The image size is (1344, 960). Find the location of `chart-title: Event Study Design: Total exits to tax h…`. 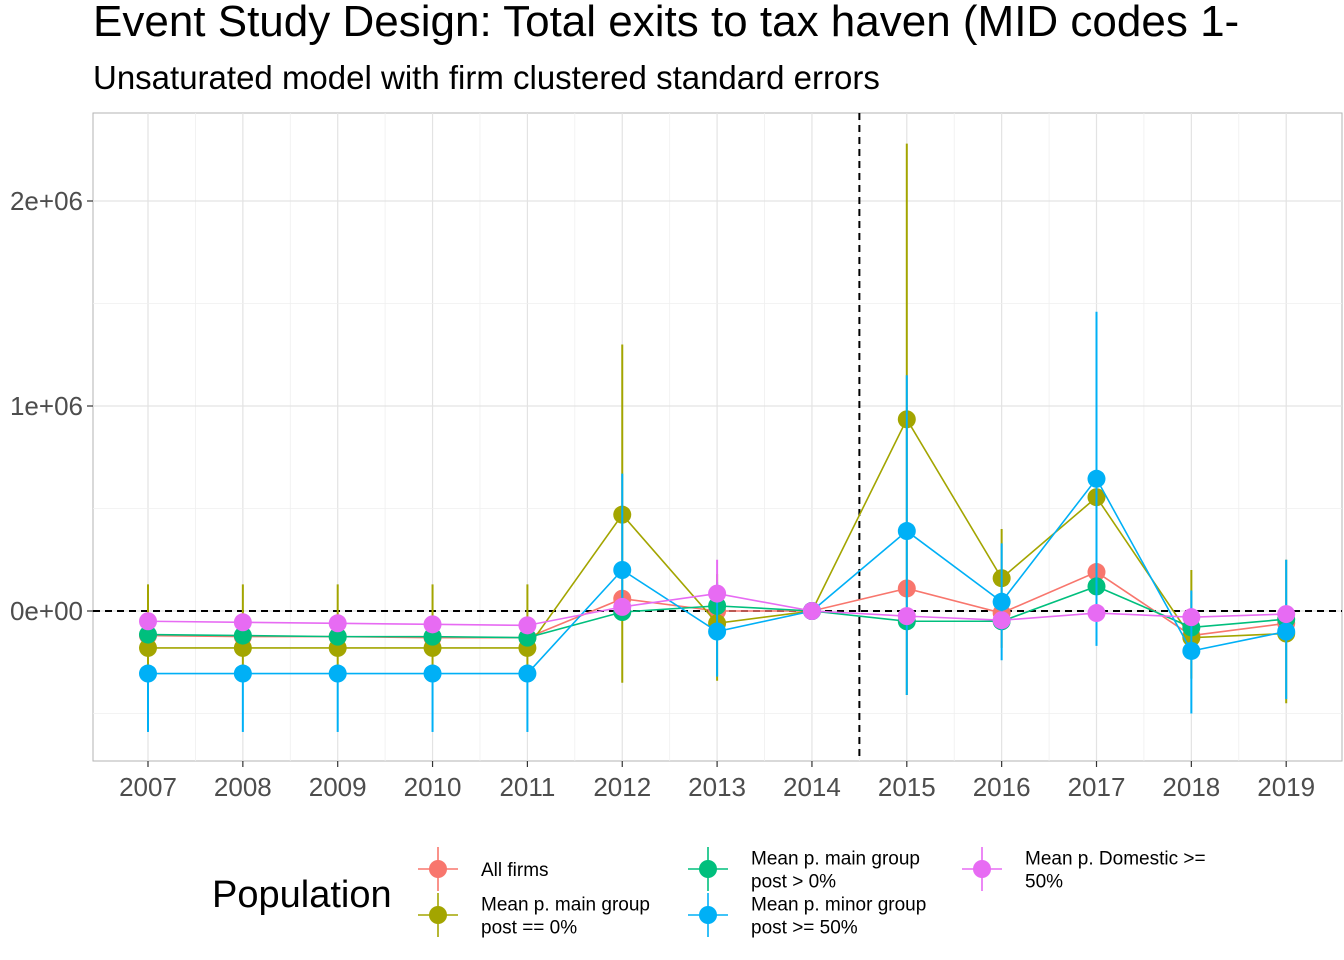

chart-title: Event Study Design: Total exits to tax h… is located at coordinates (666, 23).